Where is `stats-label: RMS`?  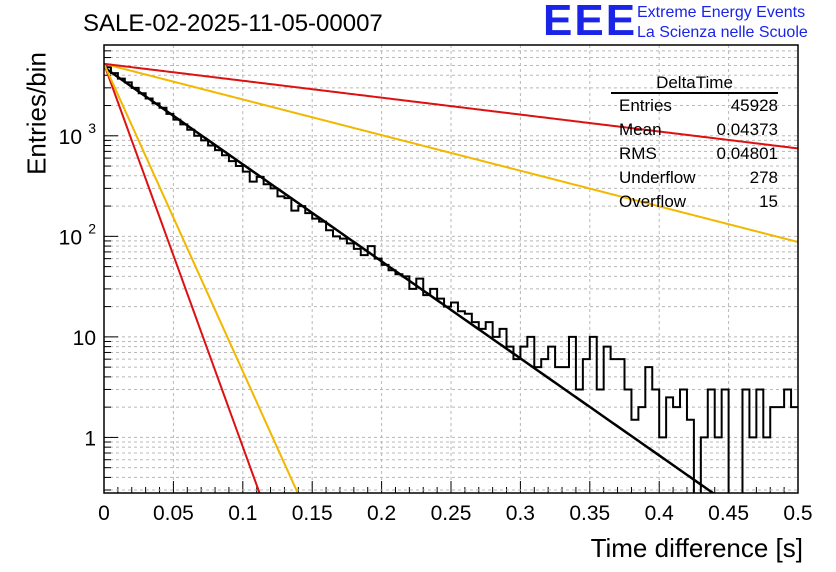
stats-label: RMS is located at coordinates (638, 153).